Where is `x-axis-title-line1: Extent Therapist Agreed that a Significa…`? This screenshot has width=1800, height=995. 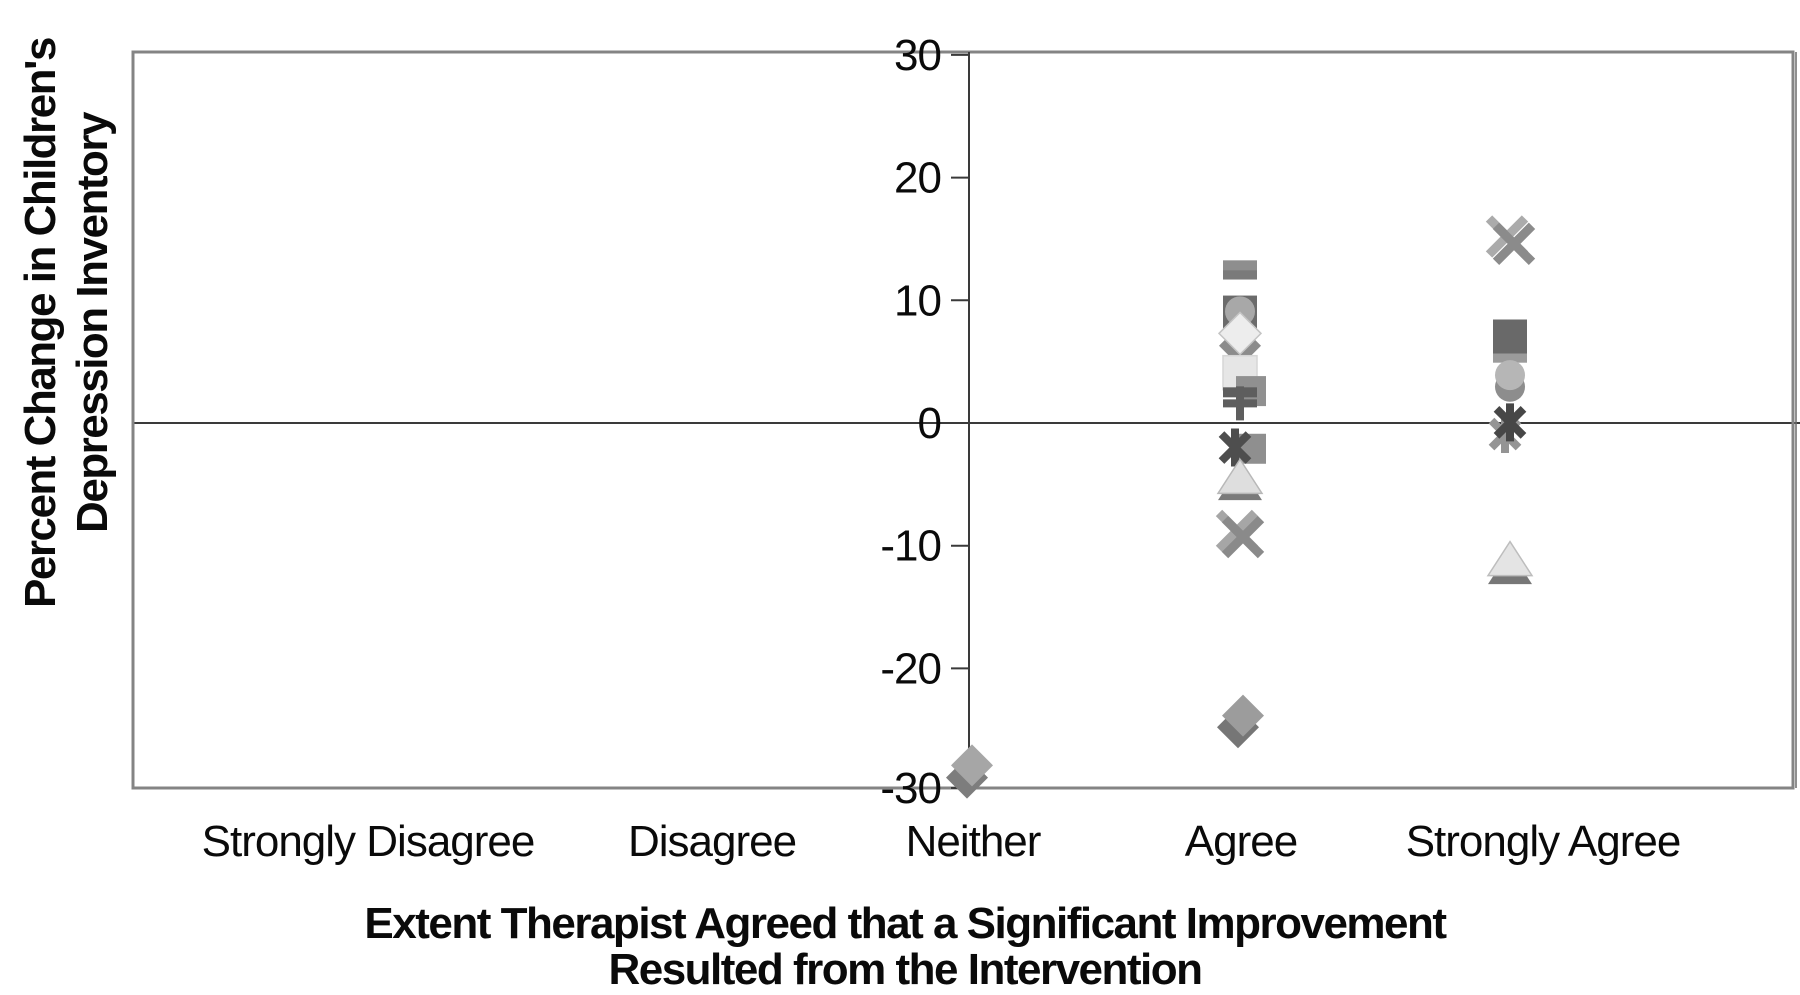
x-axis-title-line1: Extent Therapist Agreed that a Significa… is located at coordinates (905, 923).